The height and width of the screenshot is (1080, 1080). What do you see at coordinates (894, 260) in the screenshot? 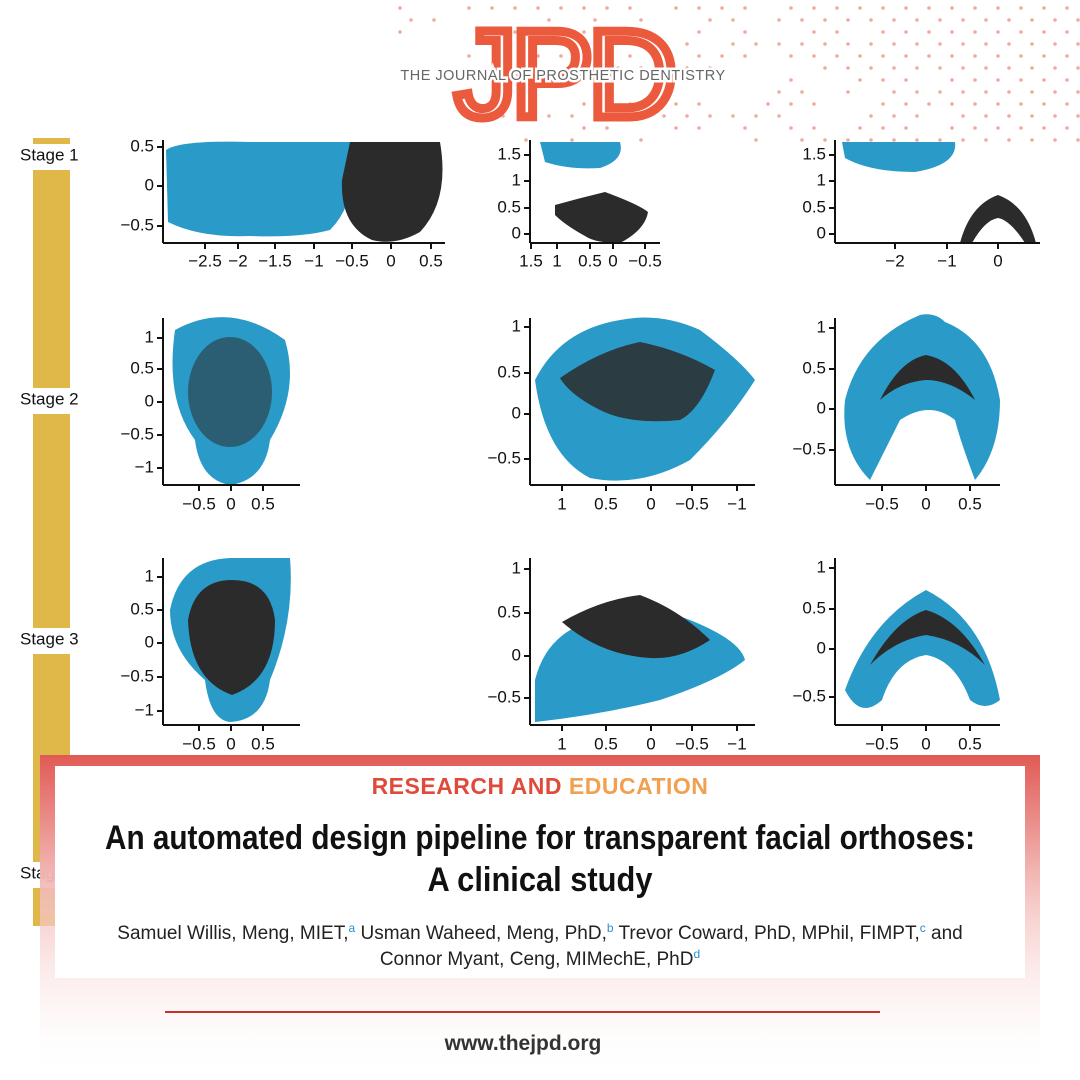
I see `x-tick-label: −2` at bounding box center [894, 260].